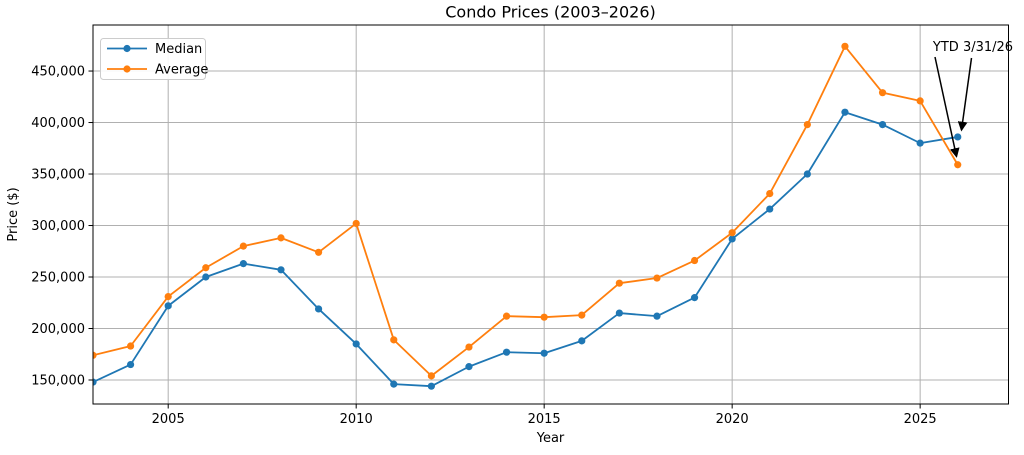  Describe the element at coordinates (130, 364) in the screenshot. I see `median-point-2004` at that location.